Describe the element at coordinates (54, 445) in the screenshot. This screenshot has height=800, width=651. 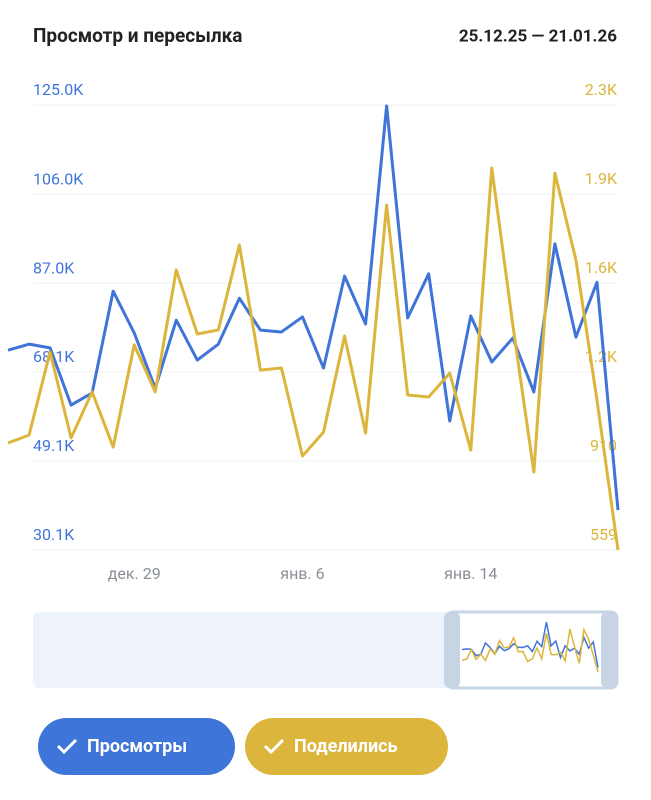
I see `y-tick-label: 49.1K` at that location.